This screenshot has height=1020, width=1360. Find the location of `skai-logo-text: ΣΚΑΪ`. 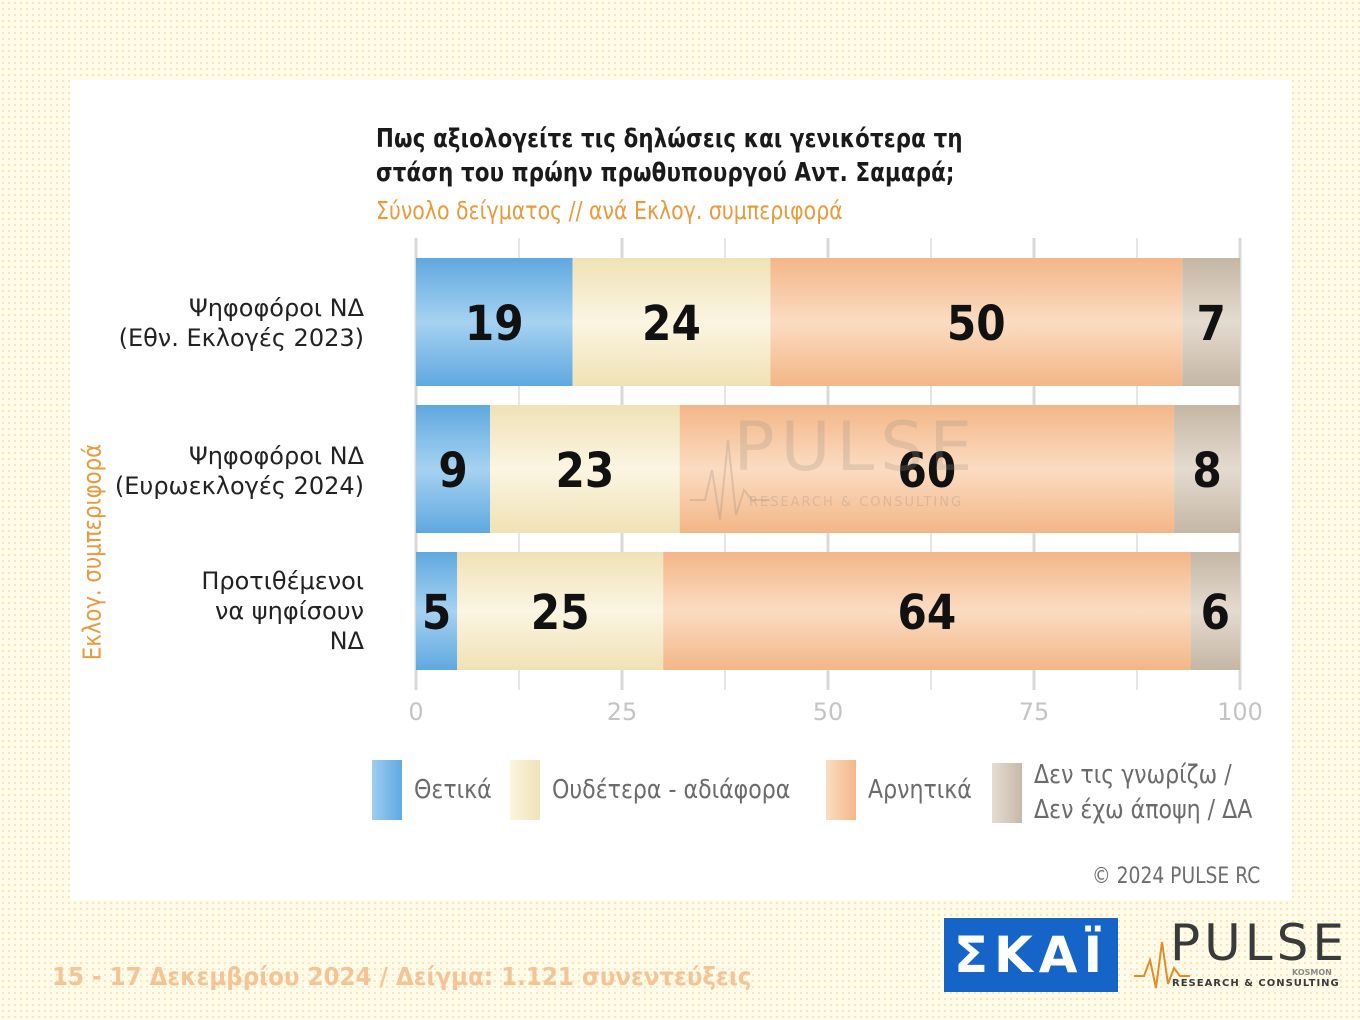

skai-logo-text: ΣΚΑΪ is located at coordinates (1031, 955).